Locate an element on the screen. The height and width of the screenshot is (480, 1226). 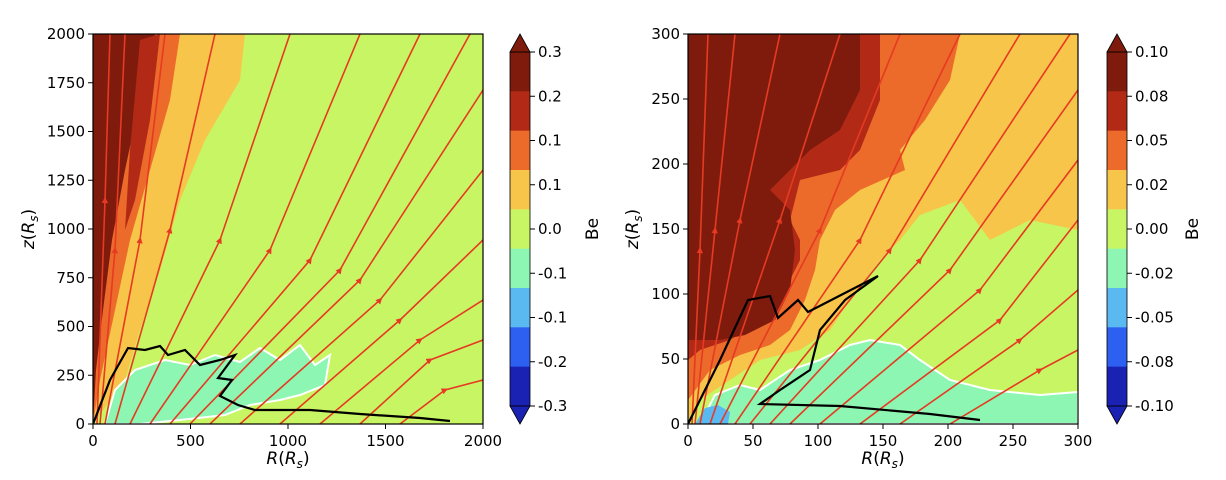
y-tick-label: 750 is located at coordinates (70, 278).